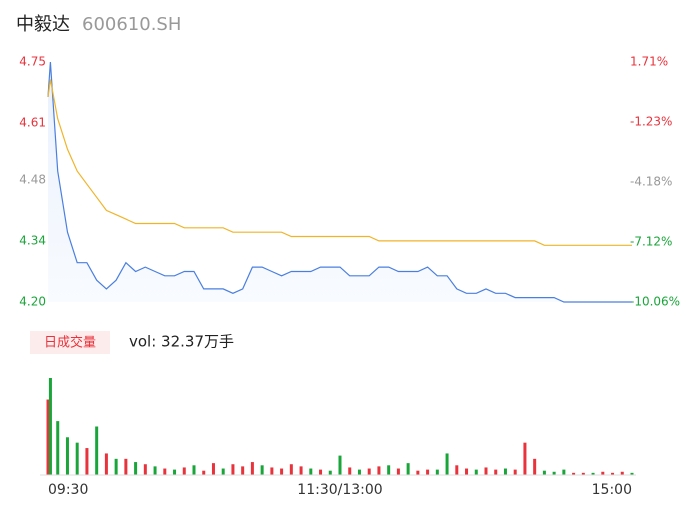 This screenshot has width=686, height=524. Describe the element at coordinates (68, 490) in the screenshot. I see `x-tick-label: 09:30` at that location.